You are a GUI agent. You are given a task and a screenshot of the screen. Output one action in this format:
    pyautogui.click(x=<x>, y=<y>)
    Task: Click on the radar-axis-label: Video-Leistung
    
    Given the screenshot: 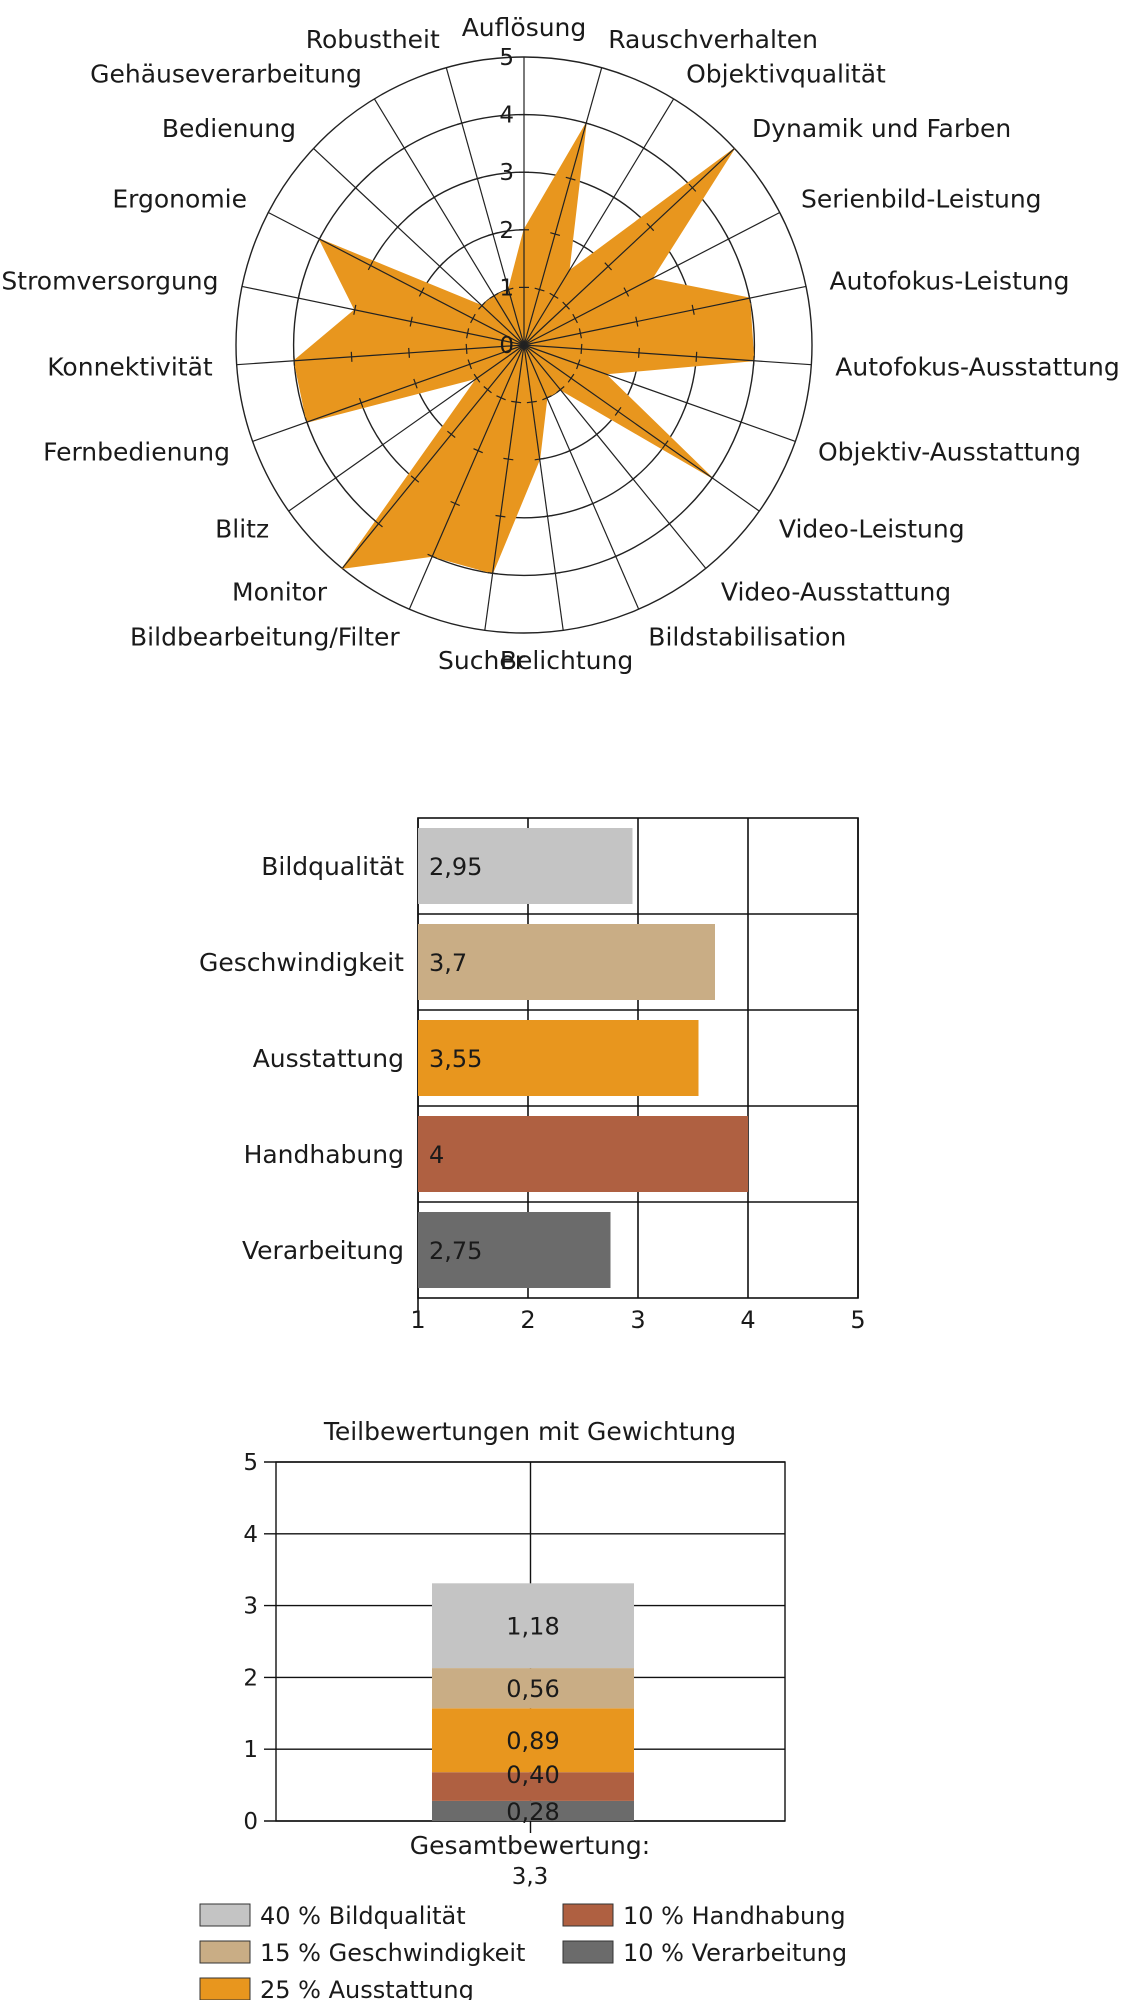 What is the action you would take?
    pyautogui.click(x=872, y=528)
    